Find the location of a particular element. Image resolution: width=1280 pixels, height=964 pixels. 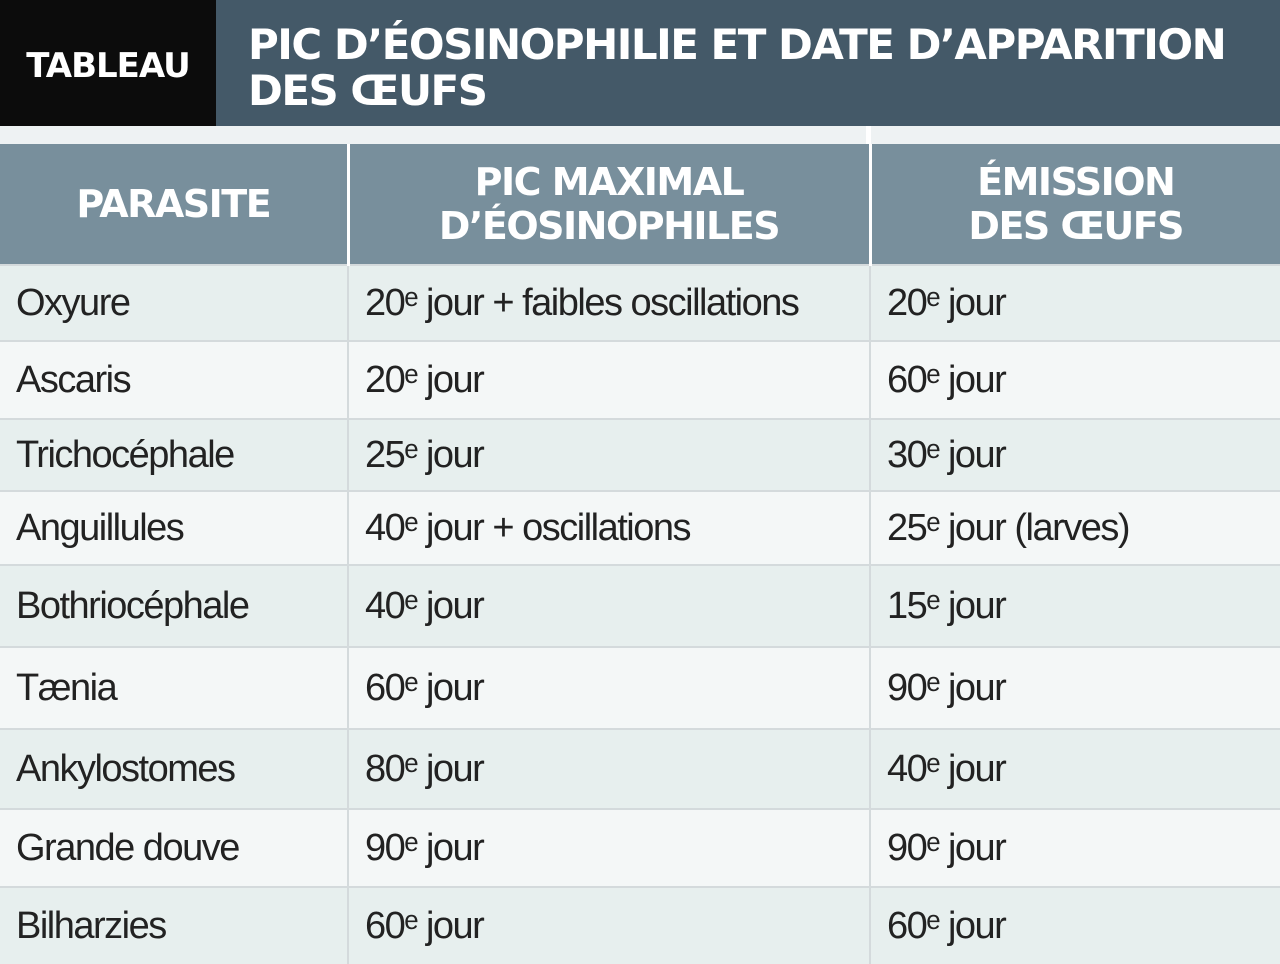

column-header-line: ÉMISSION is located at coordinates (1076, 182).